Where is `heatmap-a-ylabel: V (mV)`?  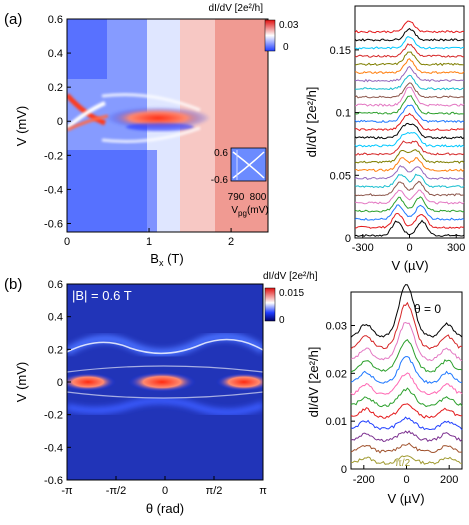 heatmap-a-ylabel: V (mV) is located at coordinates (21, 126).